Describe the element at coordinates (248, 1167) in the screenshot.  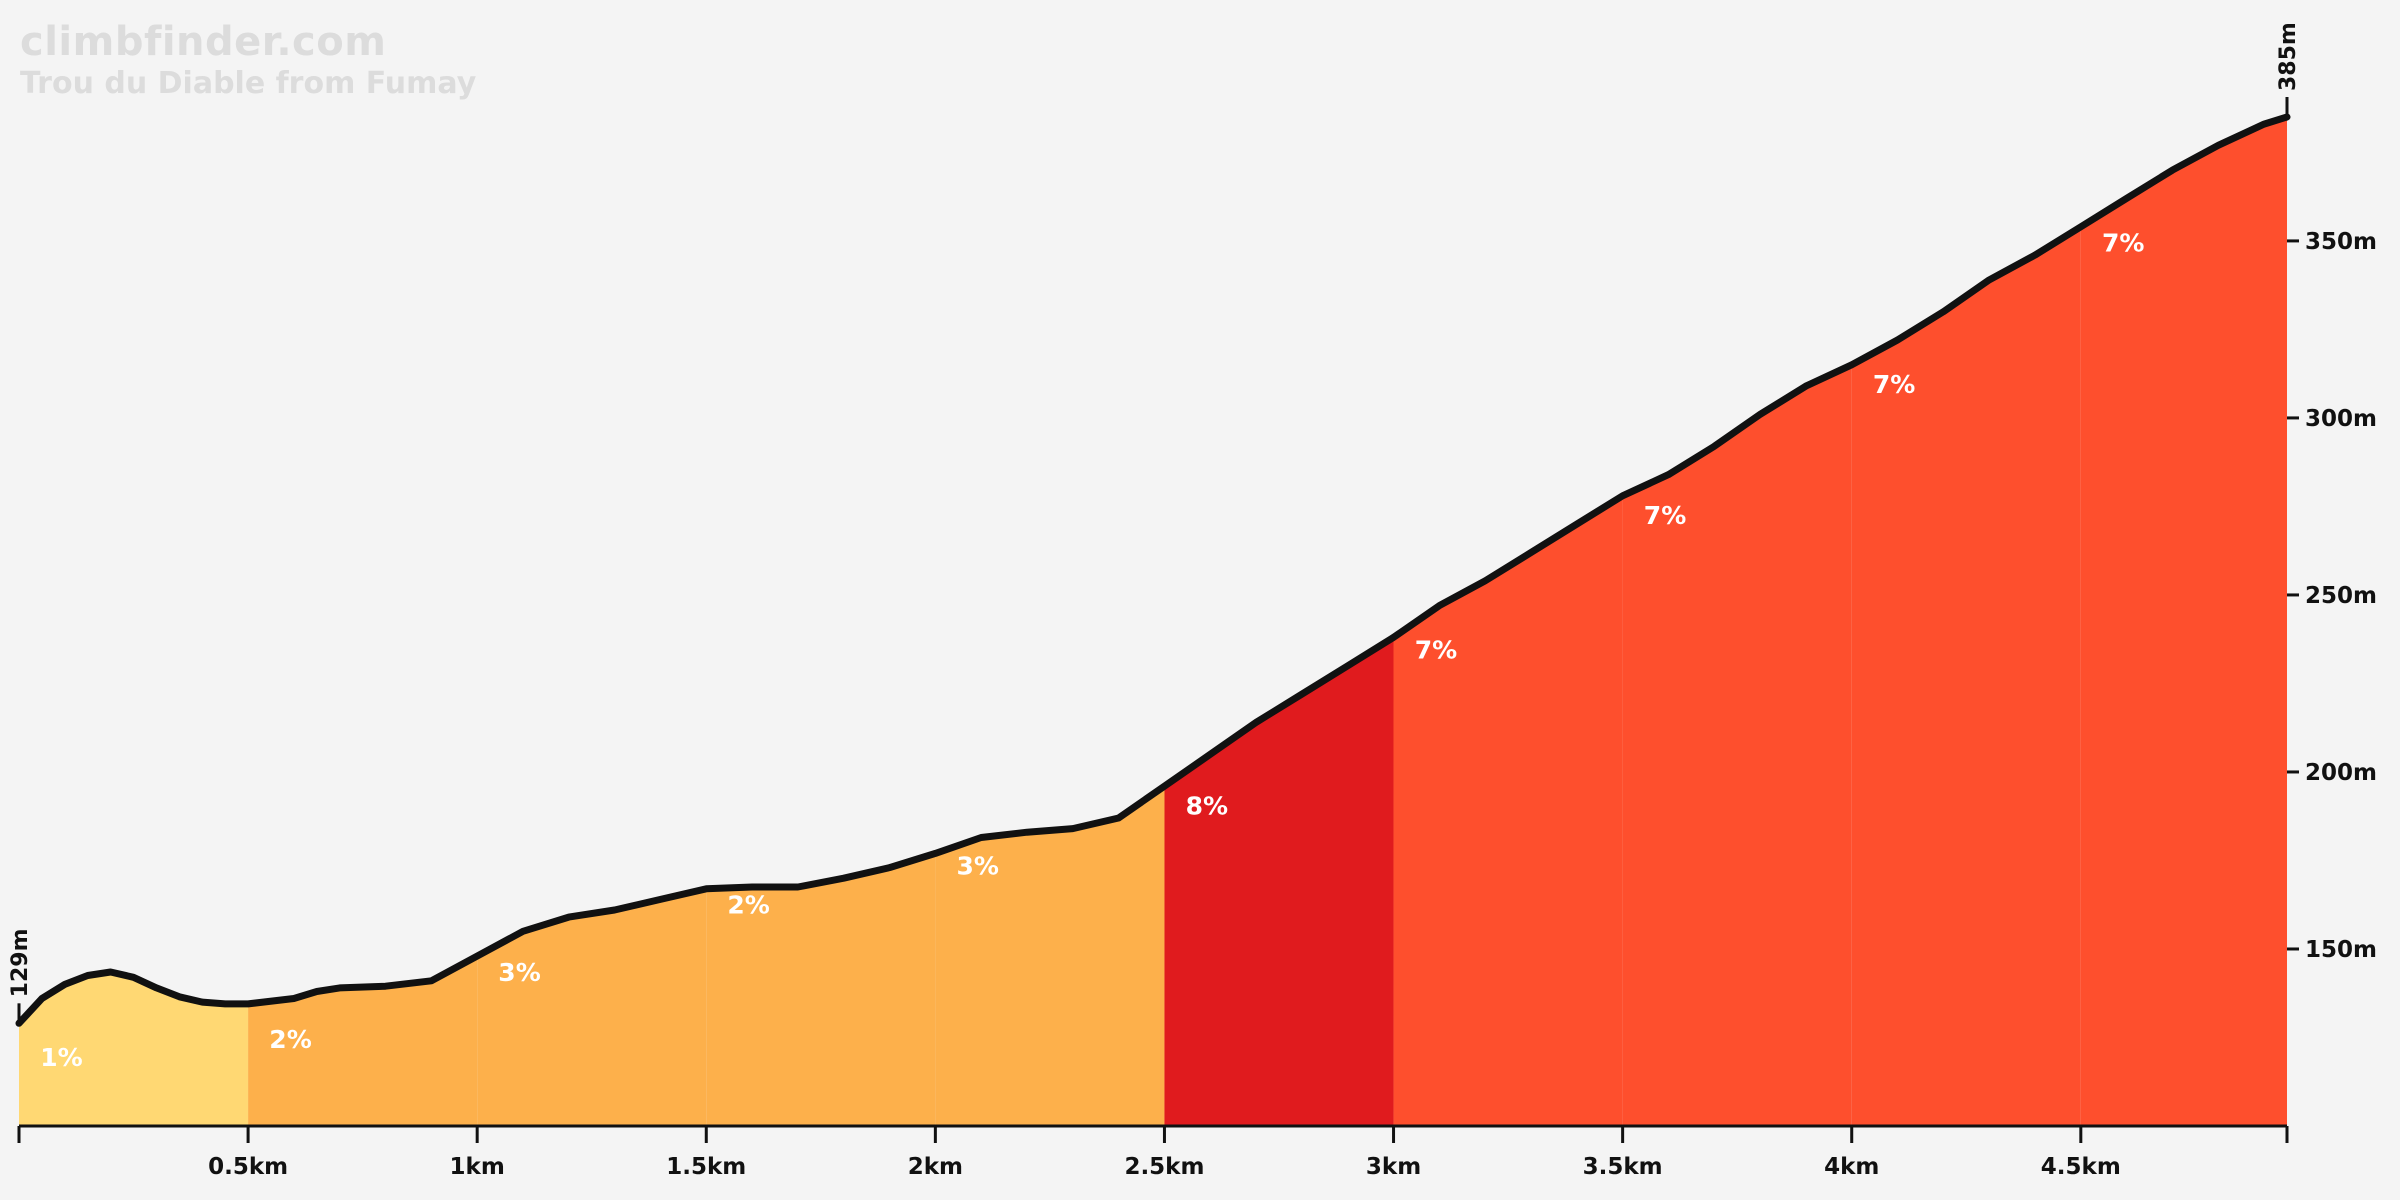
I see `x-tick-label-1: 0.5km` at that location.